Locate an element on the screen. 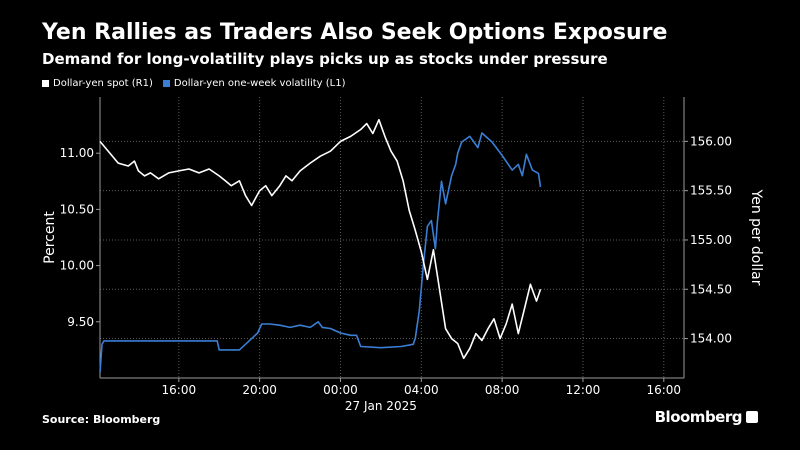 The height and width of the screenshot is (450, 800). legend-item-spot: Dollar-yen spot (R1) is located at coordinates (97, 83).